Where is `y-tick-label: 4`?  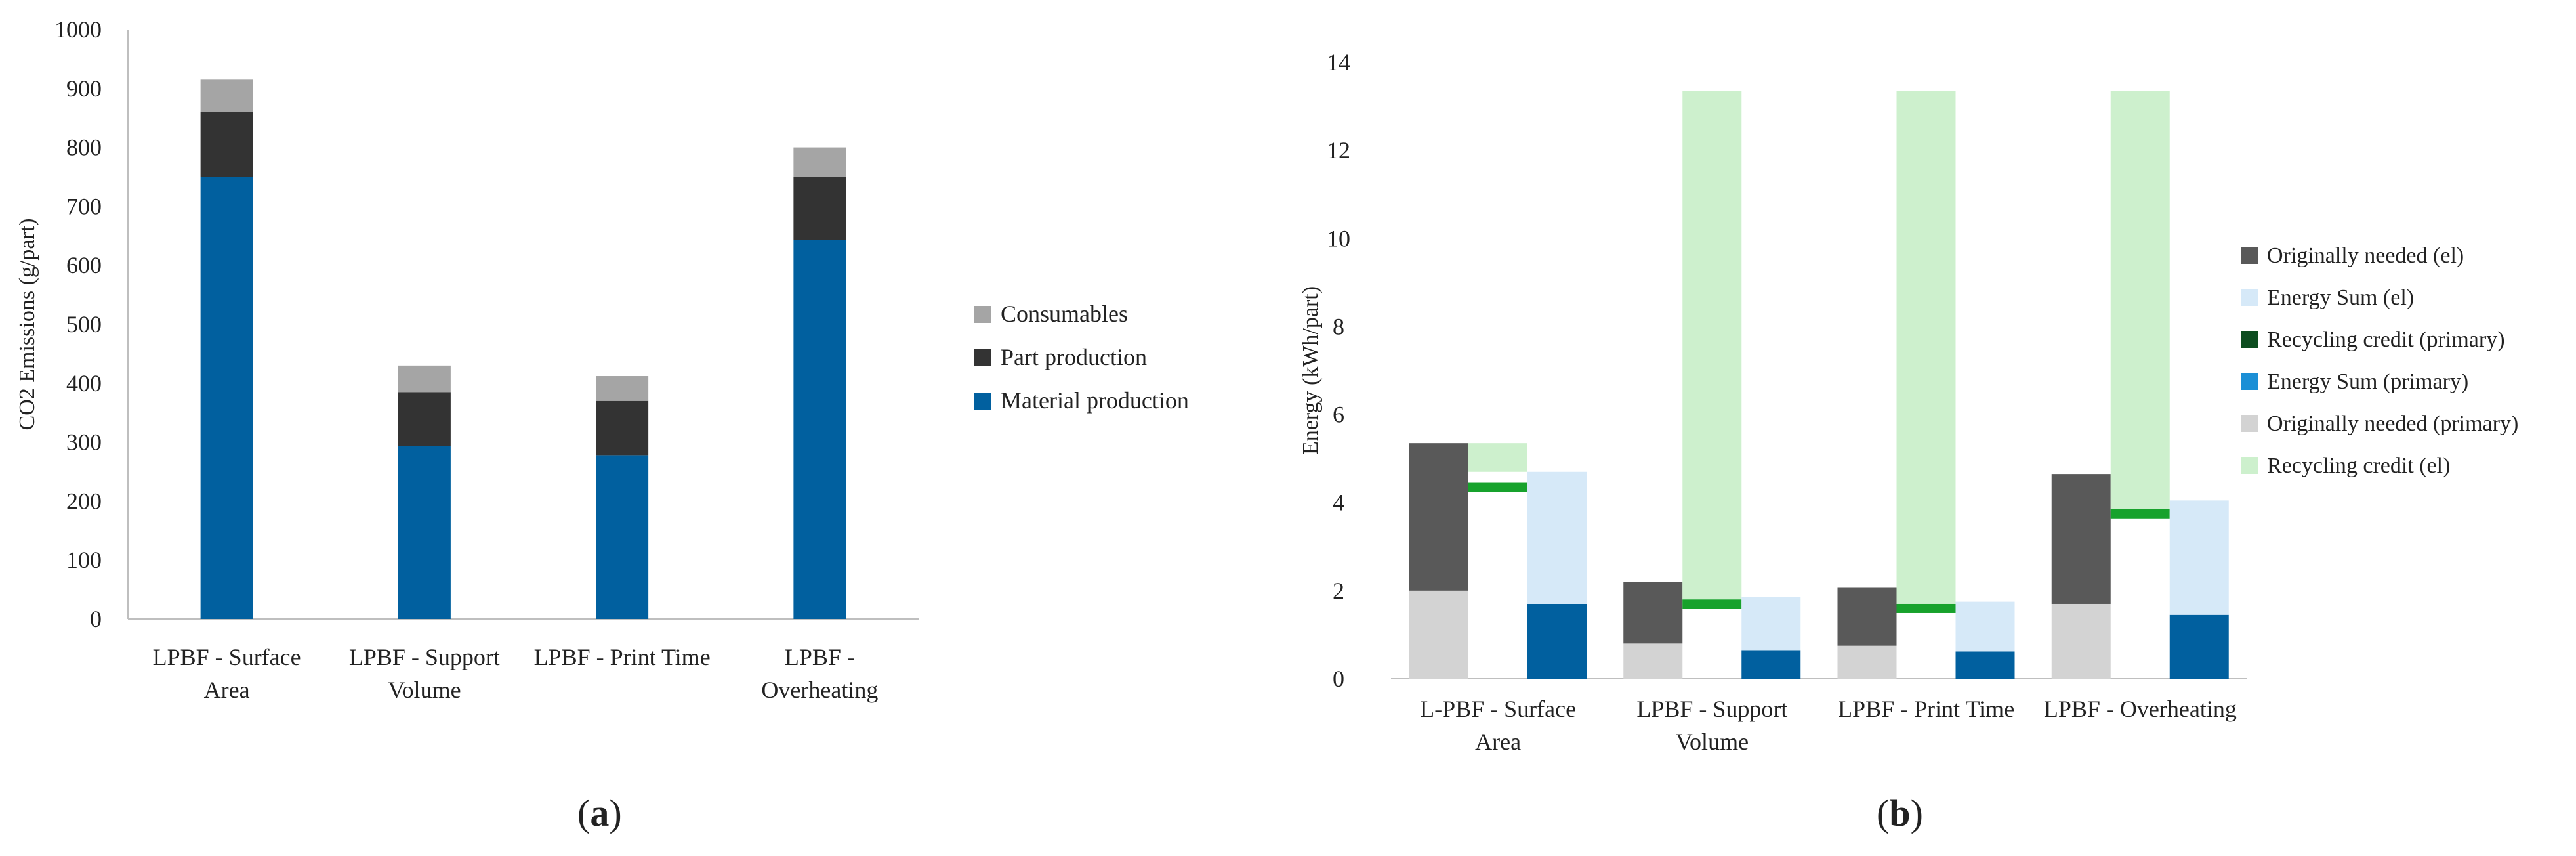
y-tick-label: 4 is located at coordinates (1339, 503).